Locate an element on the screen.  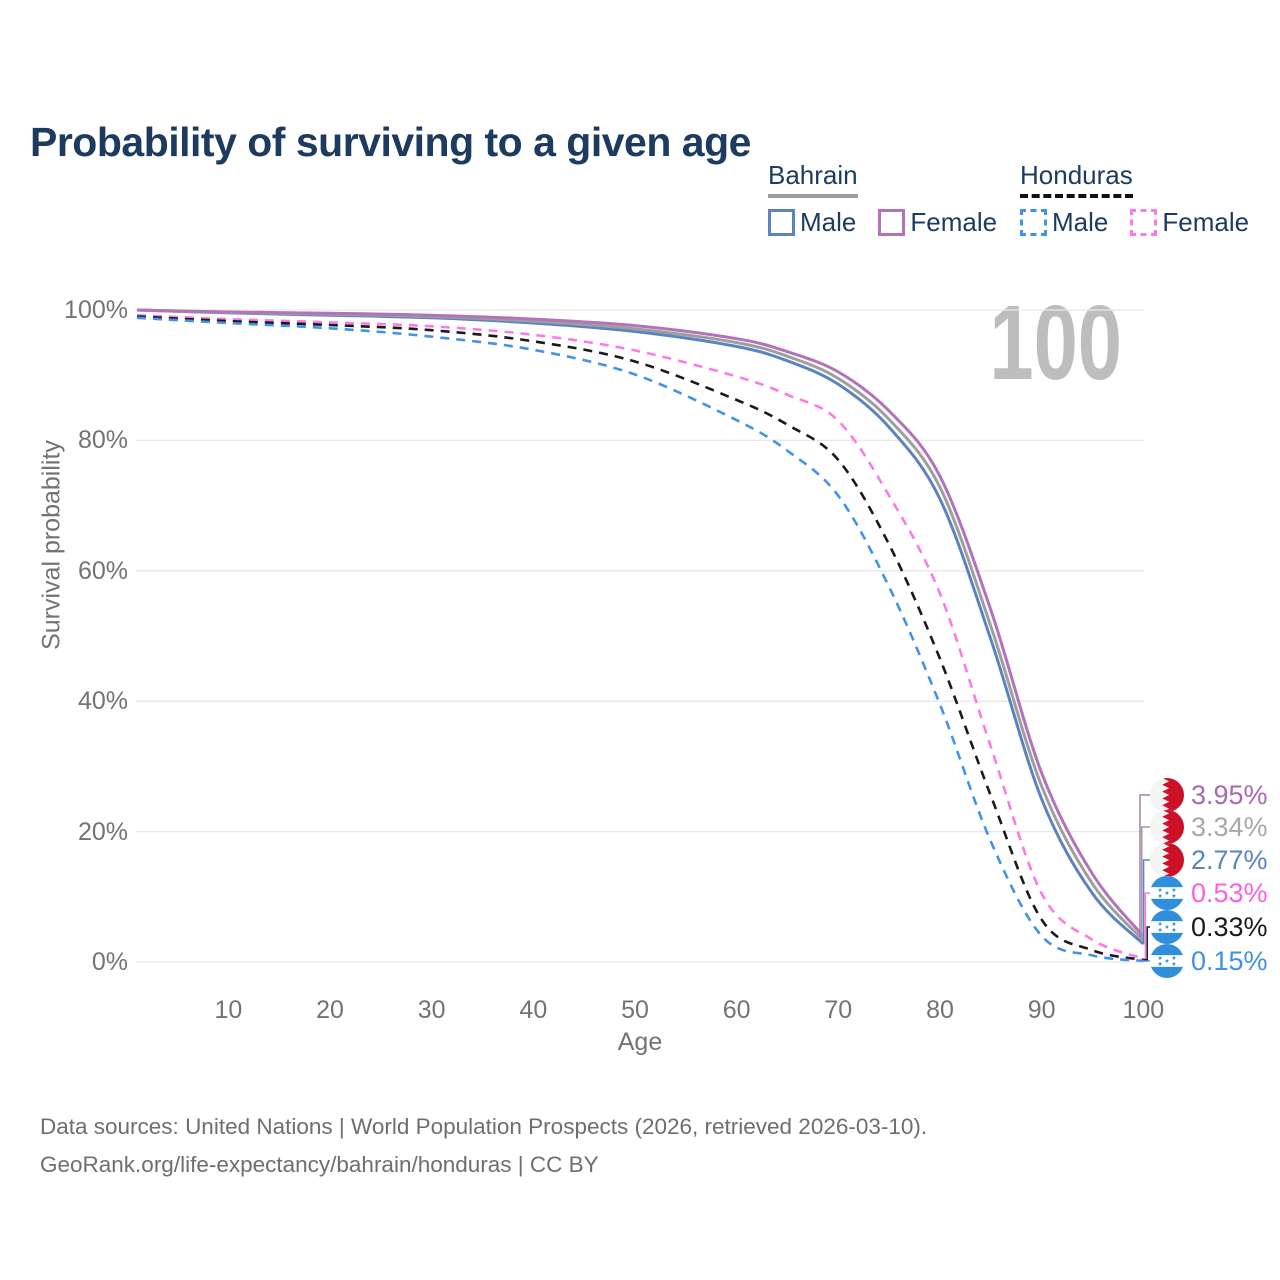
legend-item-bahrain-male: Male is located at coordinates (812, 222).